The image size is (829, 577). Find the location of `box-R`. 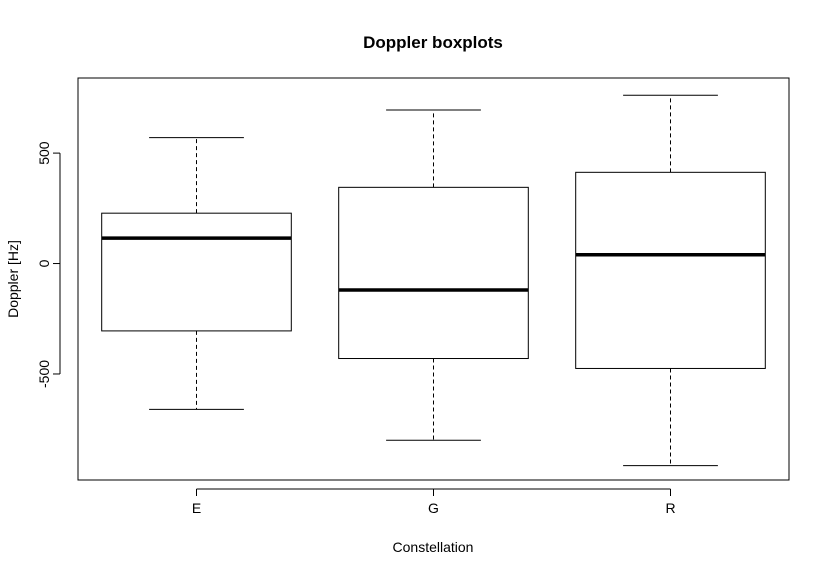

box-R is located at coordinates (670, 280).